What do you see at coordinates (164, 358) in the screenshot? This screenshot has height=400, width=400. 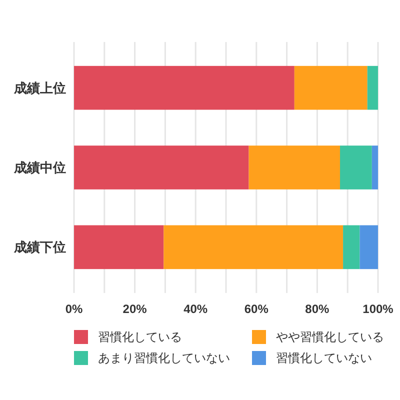 I see `legend-label: あまり習慣化していない` at bounding box center [164, 358].